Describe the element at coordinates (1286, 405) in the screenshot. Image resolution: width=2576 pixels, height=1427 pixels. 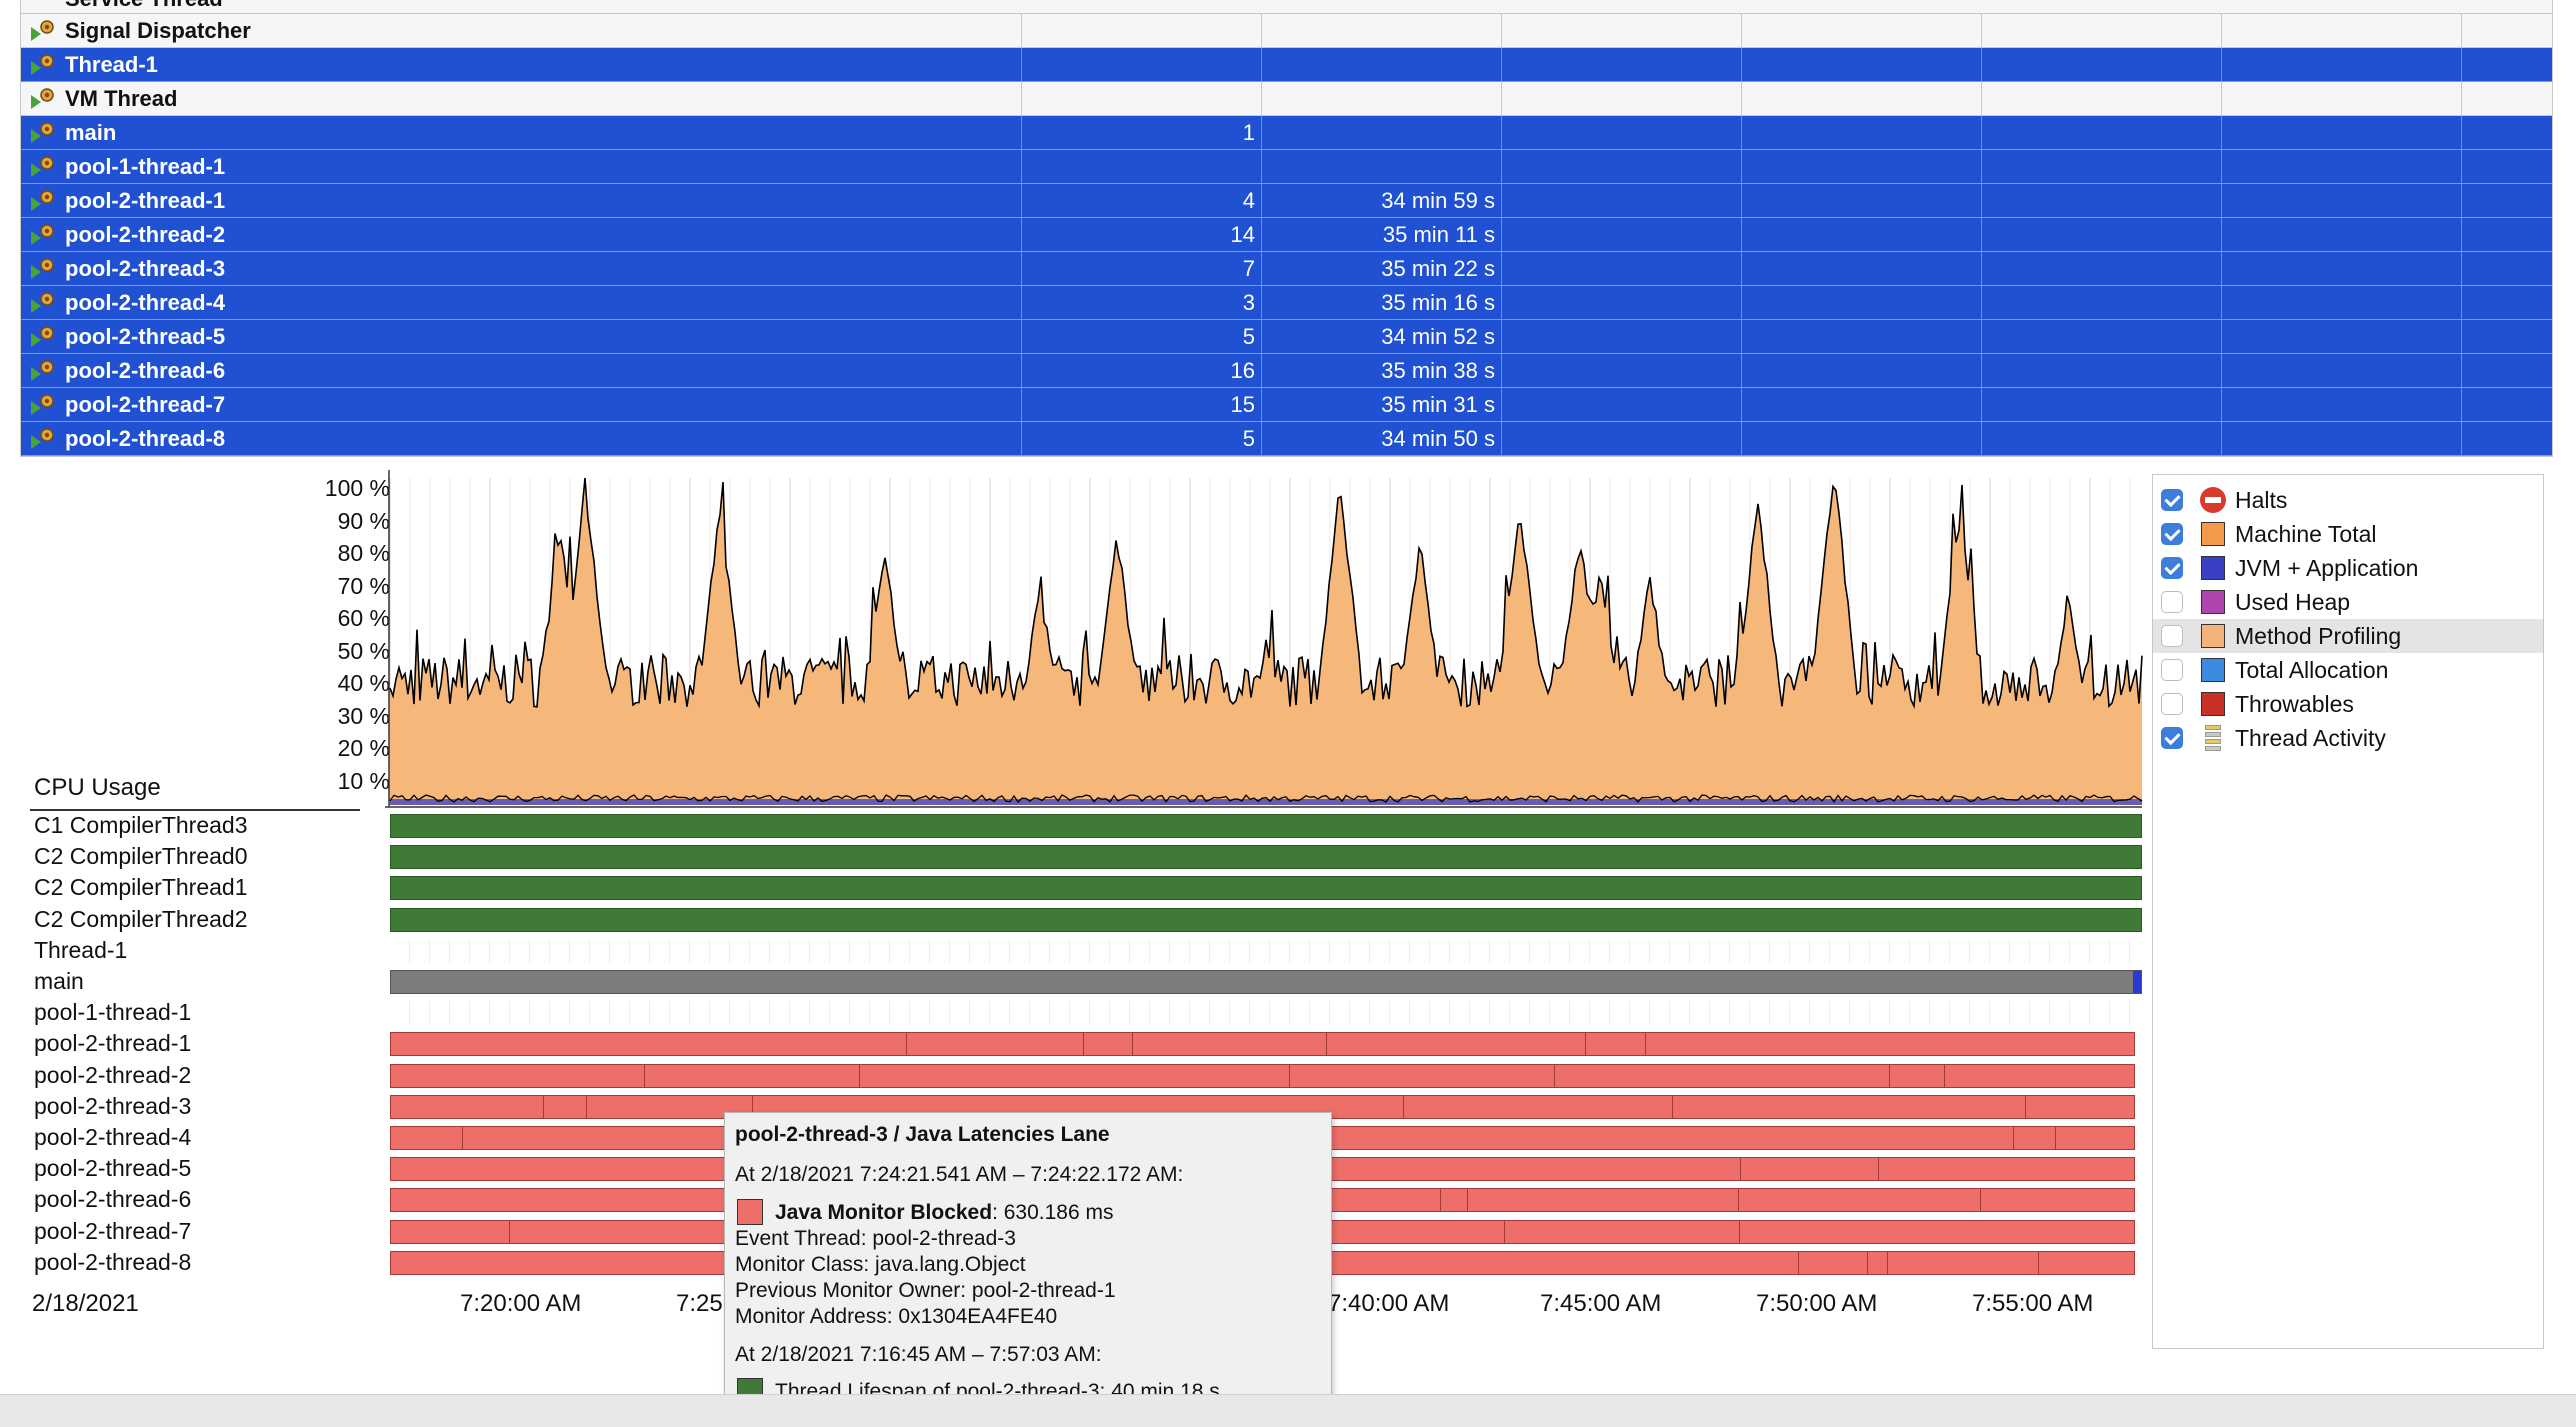
I see `table-row: pool-2-thread-7 15 35 min 31 s` at that location.